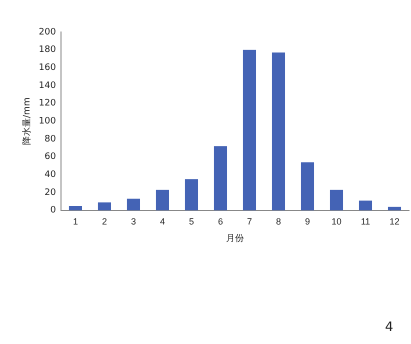 This screenshot has width=411, height=344. I want to click on x-tick-label: 9, so click(307, 221).